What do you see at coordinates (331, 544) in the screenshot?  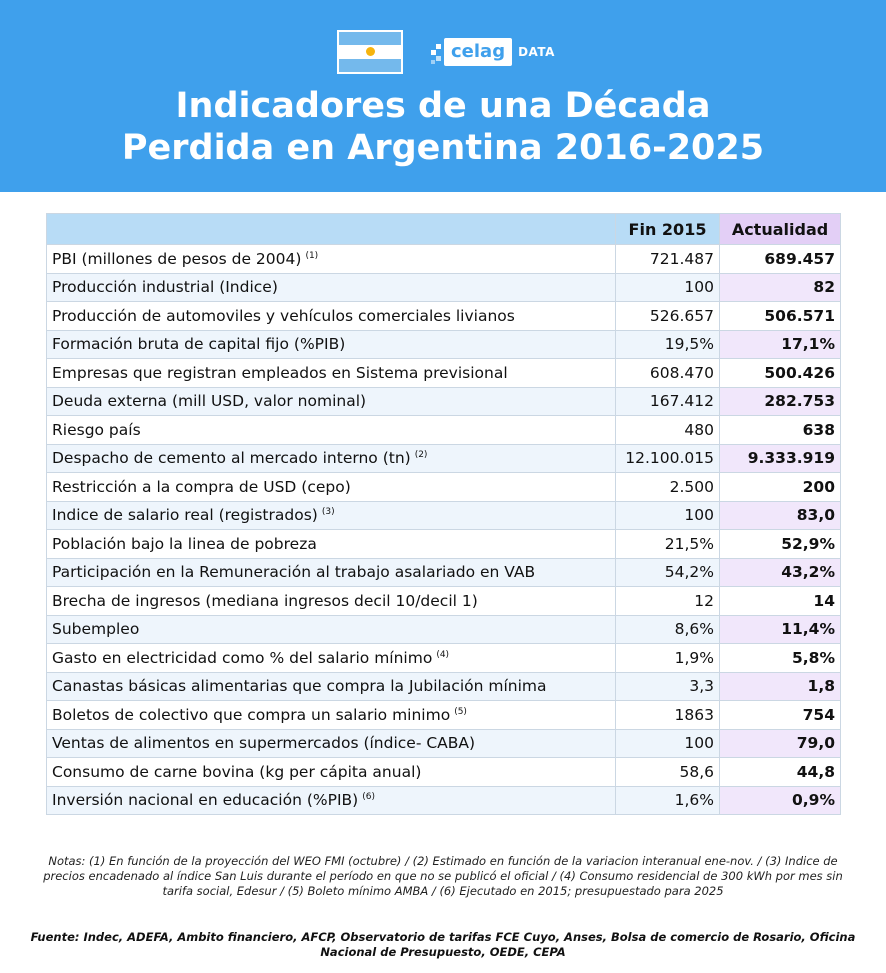 I see `indicator-cell: Población bajo la linea de pobreza` at bounding box center [331, 544].